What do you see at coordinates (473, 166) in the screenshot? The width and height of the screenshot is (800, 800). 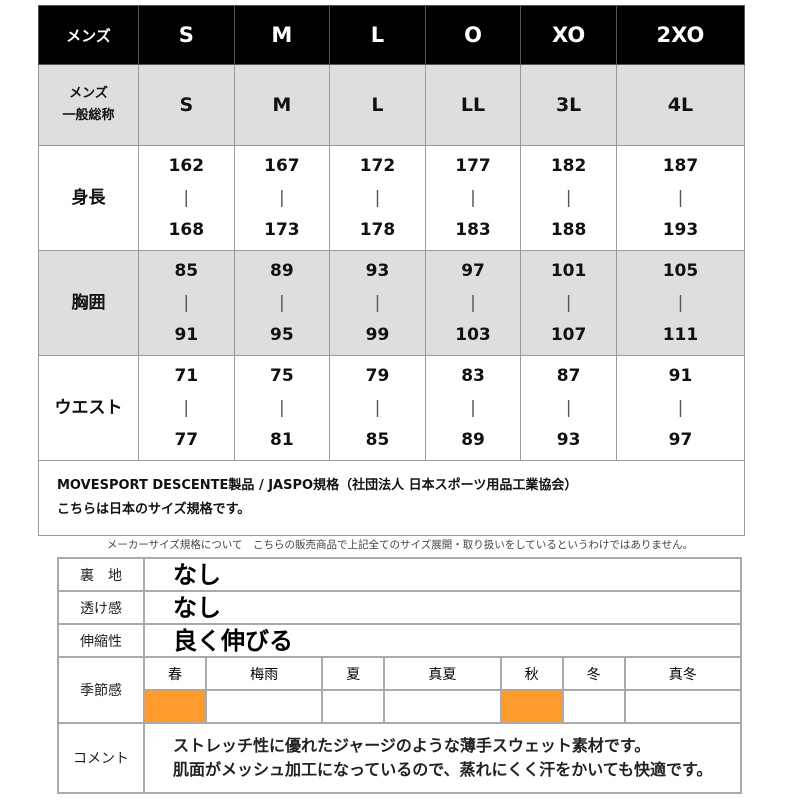 I see `range-min: 177` at bounding box center [473, 166].